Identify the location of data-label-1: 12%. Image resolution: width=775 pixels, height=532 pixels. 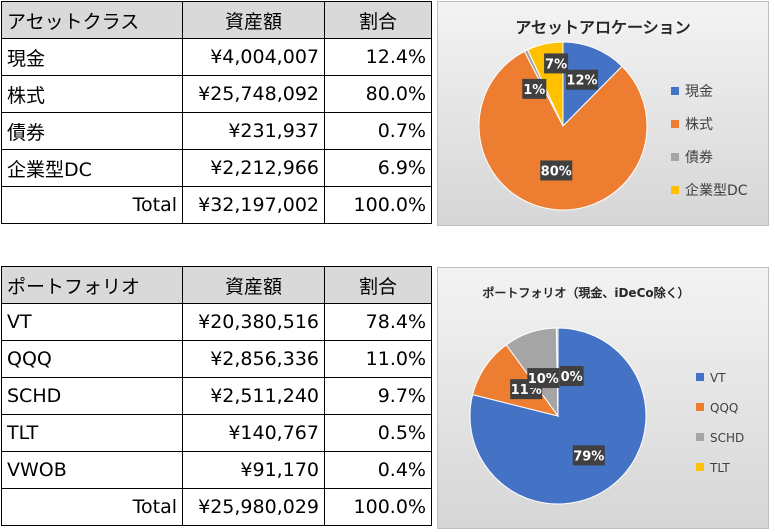
(581, 79).